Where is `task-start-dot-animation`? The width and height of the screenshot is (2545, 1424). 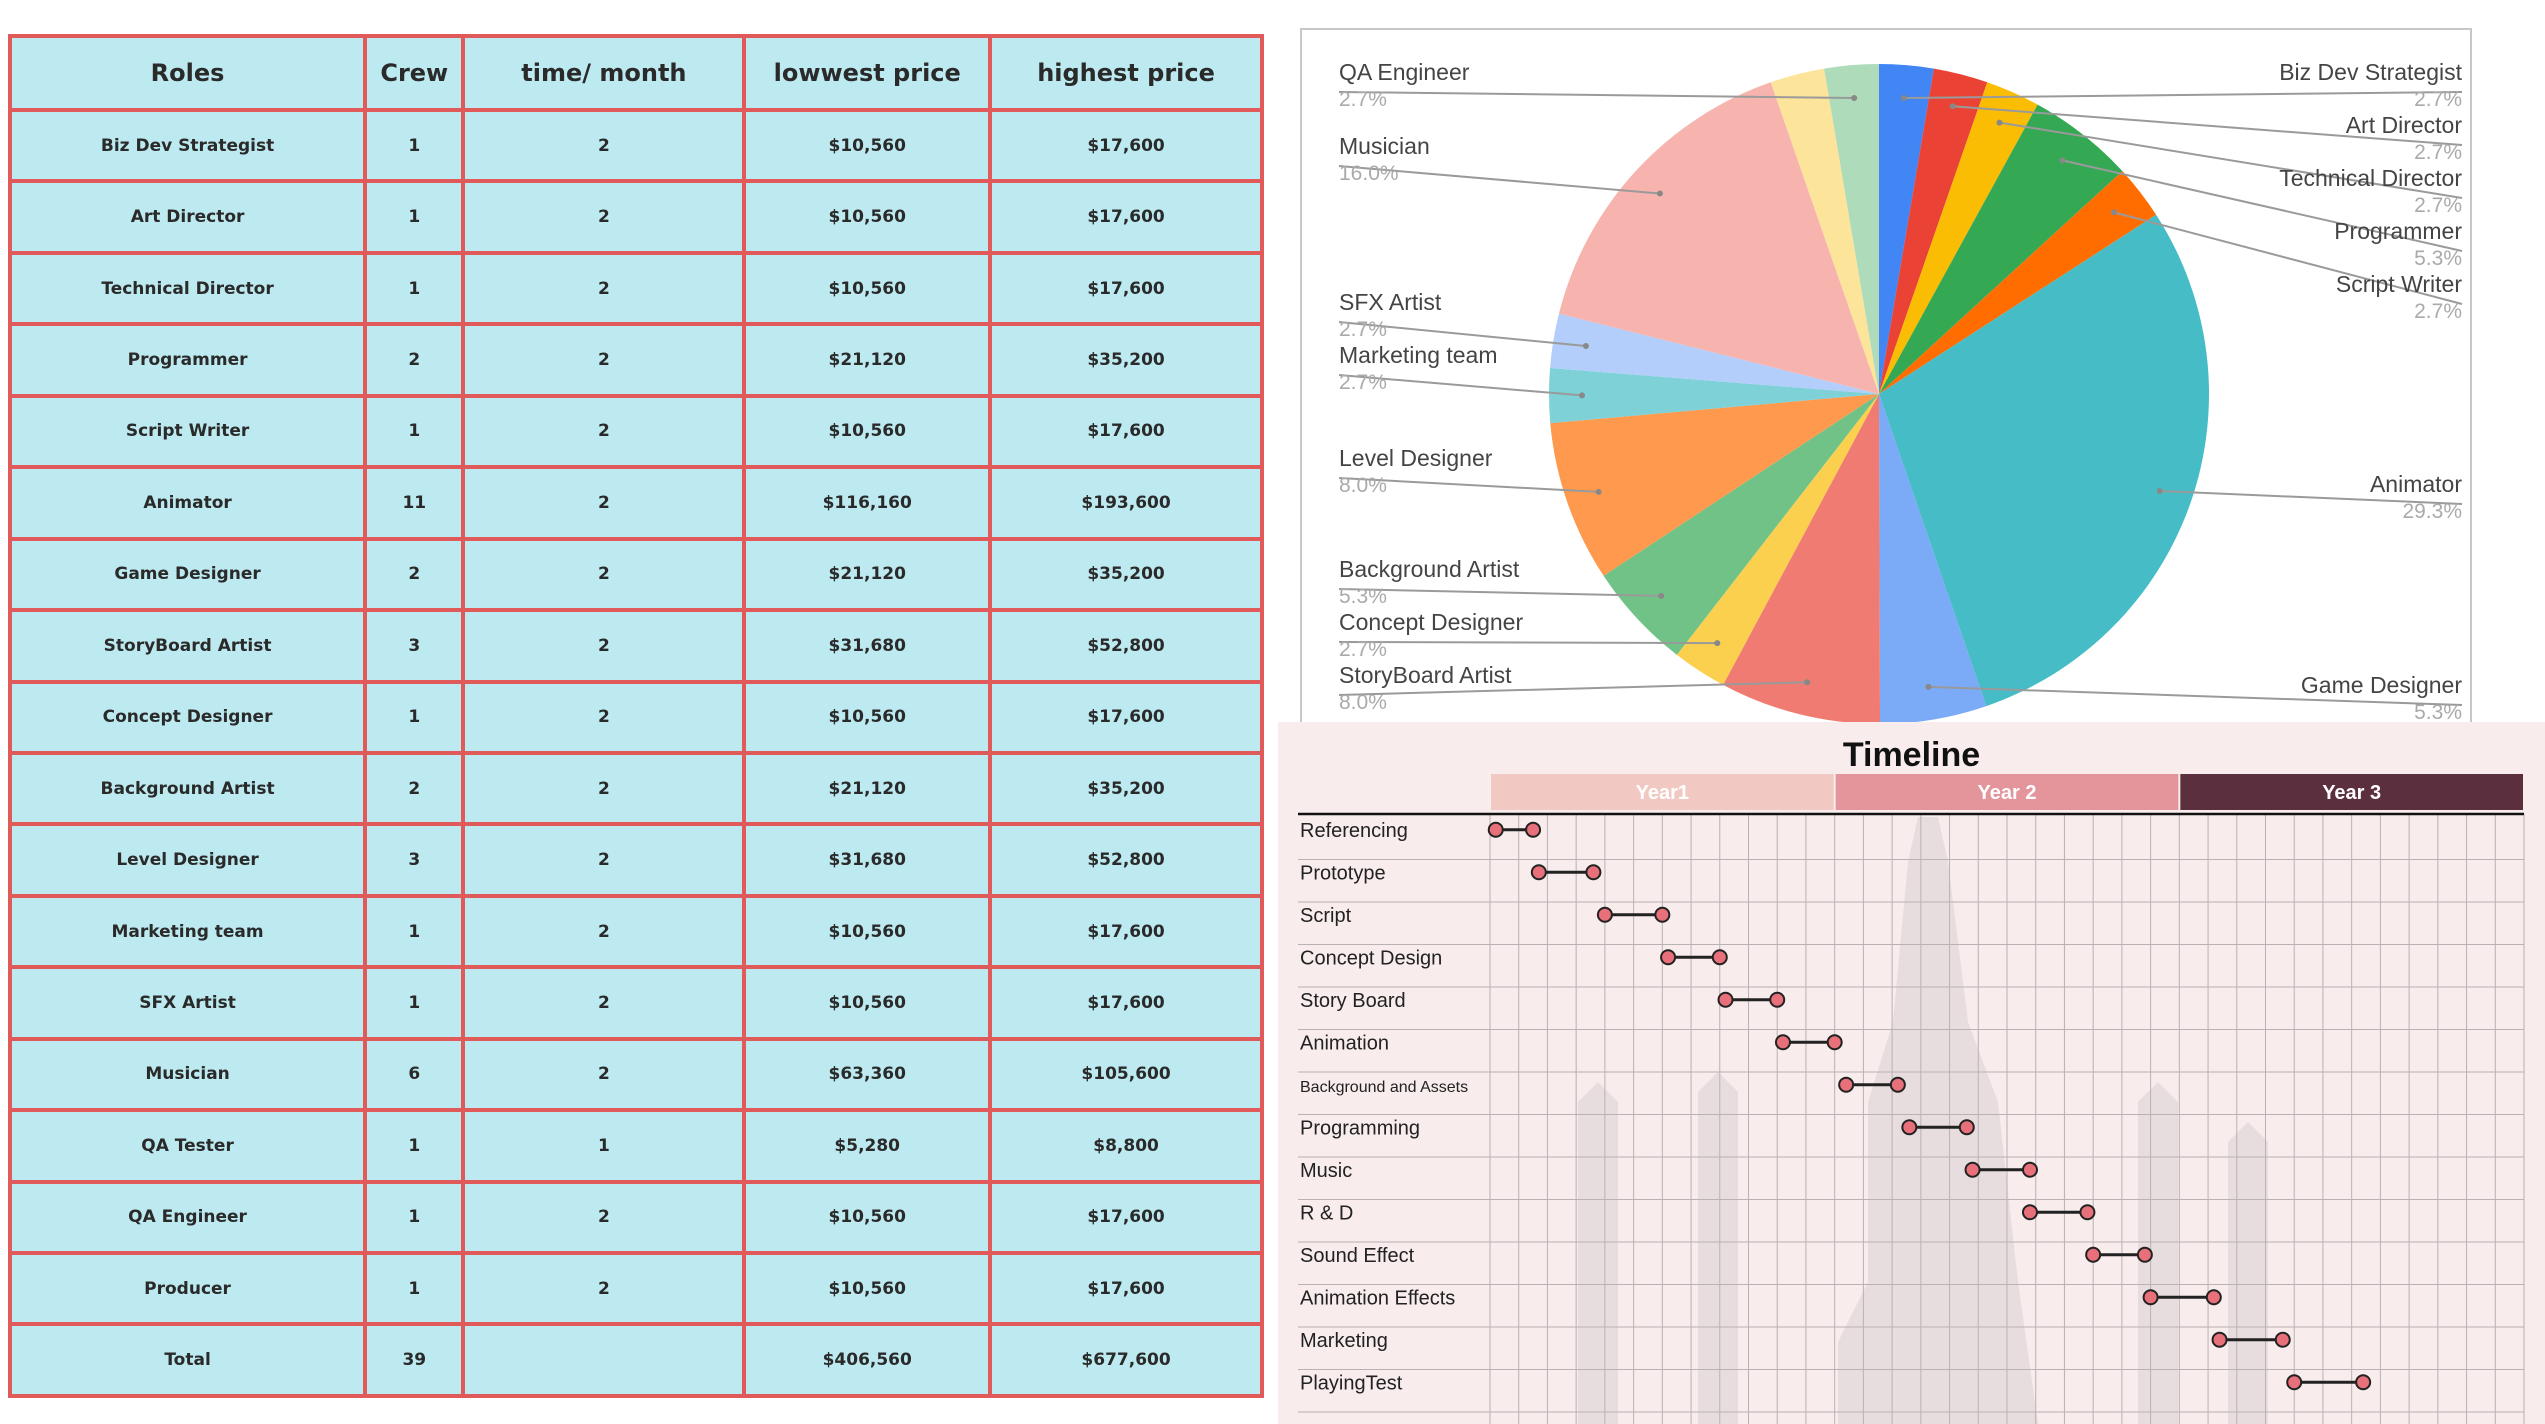
task-start-dot-animation is located at coordinates (1782, 1042).